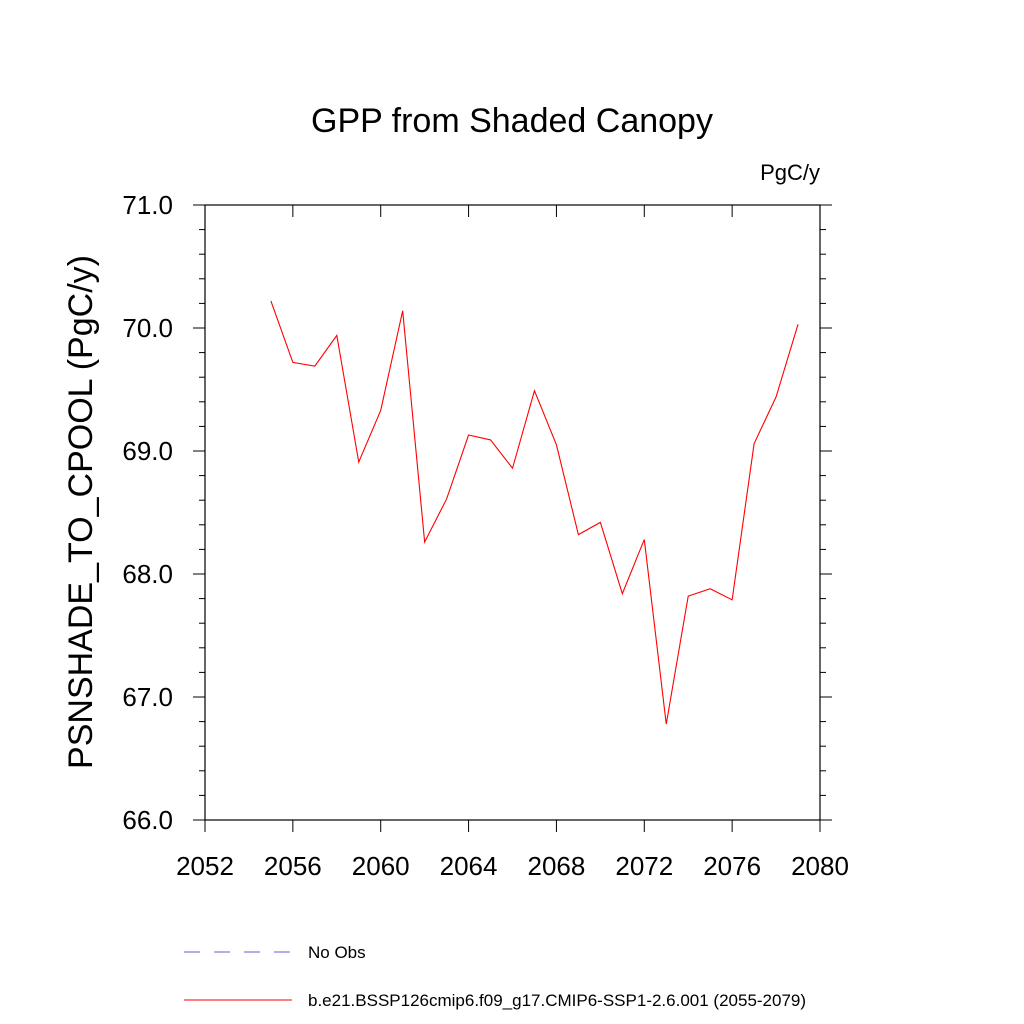  I want to click on y-tick-label: 67.0, so click(147, 697).